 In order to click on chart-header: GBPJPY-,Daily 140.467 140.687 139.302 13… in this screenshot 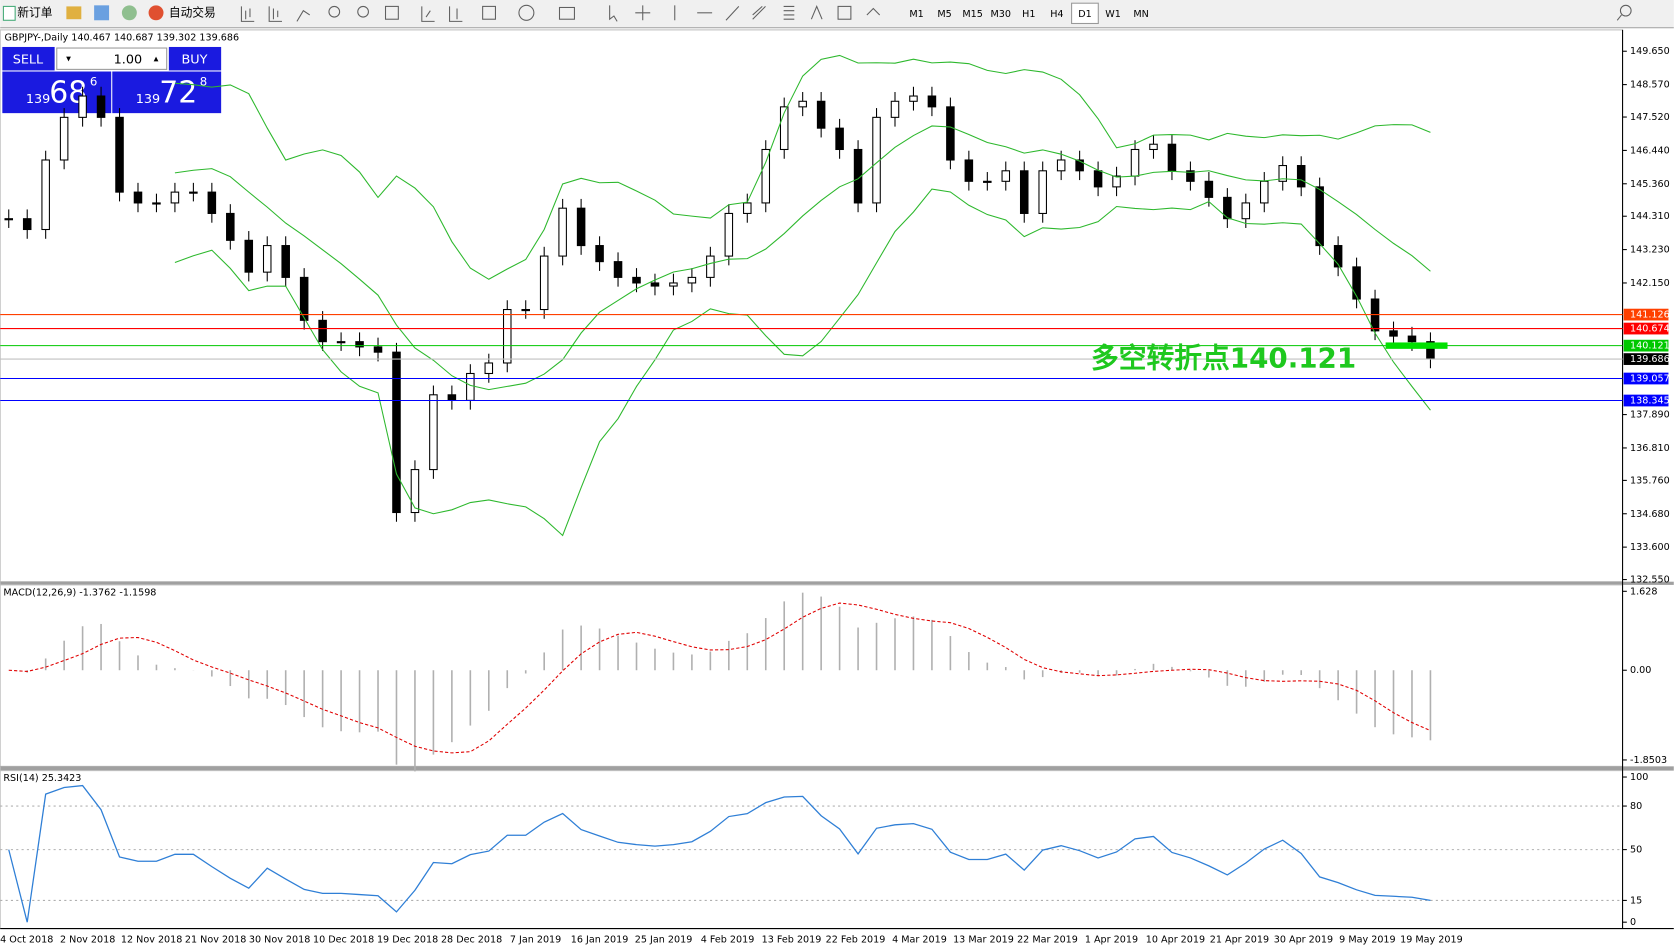, I will do `click(121, 37)`.